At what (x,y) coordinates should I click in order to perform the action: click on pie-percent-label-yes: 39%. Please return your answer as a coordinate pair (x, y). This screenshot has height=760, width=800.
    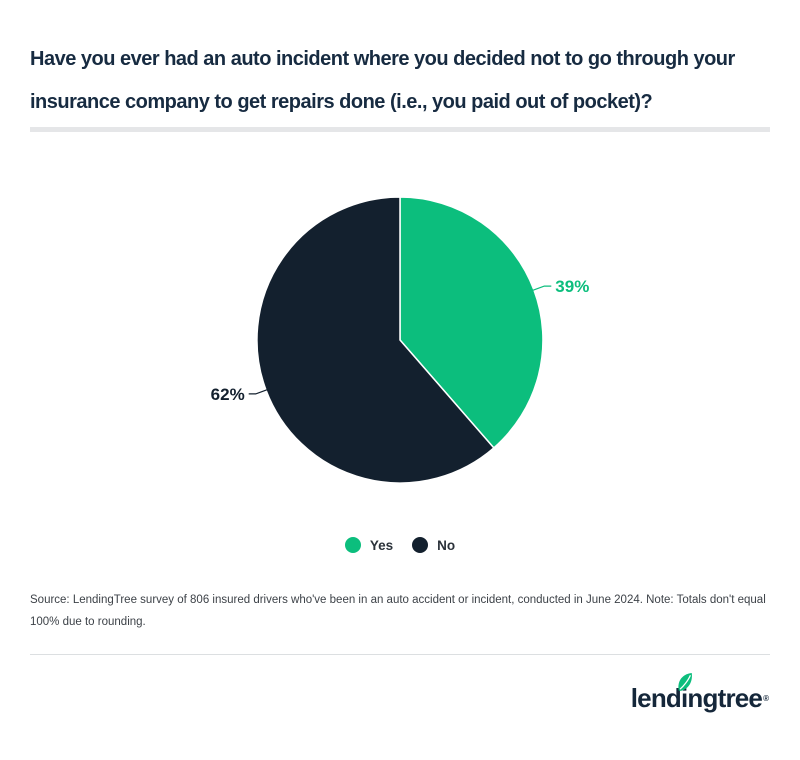
    Looking at the image, I should click on (572, 286).